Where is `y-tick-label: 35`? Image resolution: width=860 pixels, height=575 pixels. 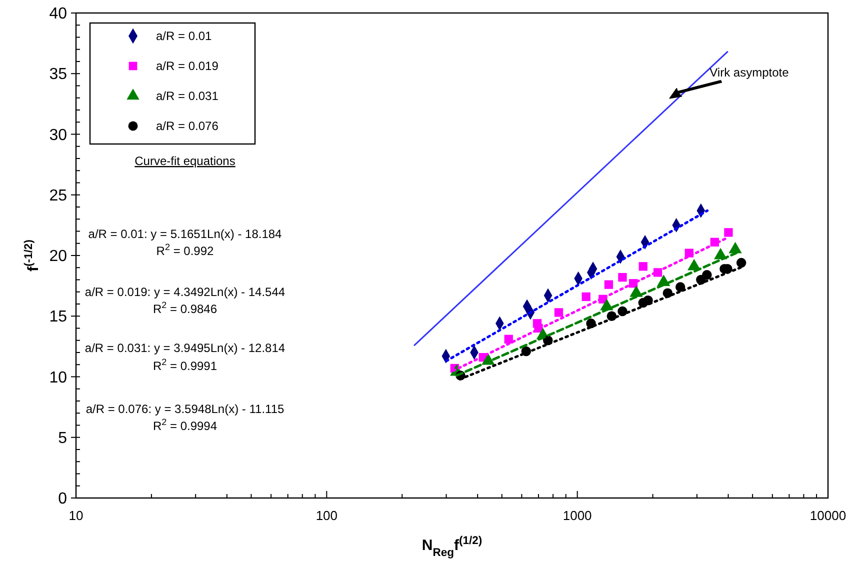 y-tick-label: 35 is located at coordinates (58, 75).